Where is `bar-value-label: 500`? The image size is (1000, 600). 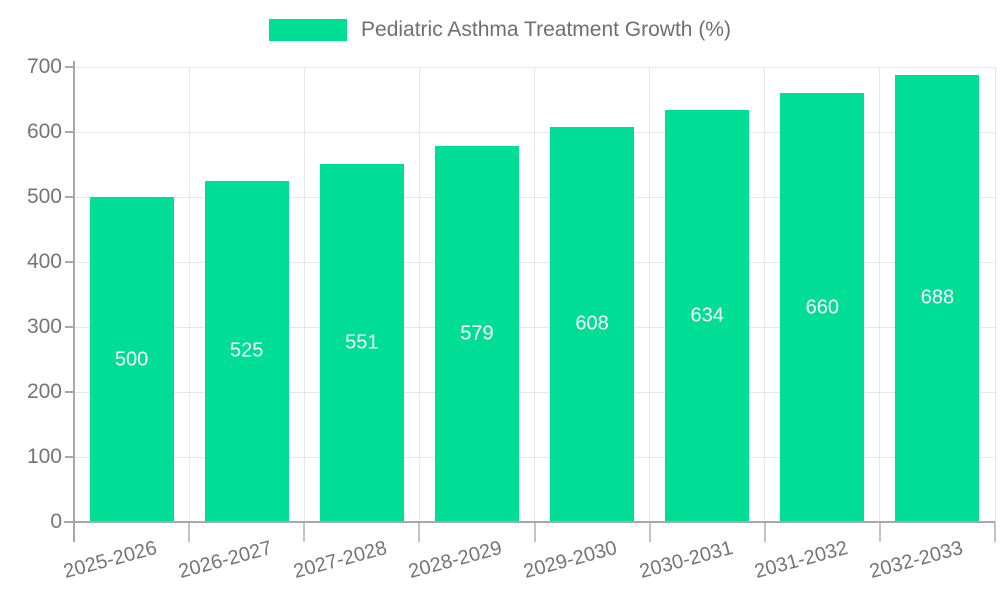
bar-value-label: 500 is located at coordinates (131, 359).